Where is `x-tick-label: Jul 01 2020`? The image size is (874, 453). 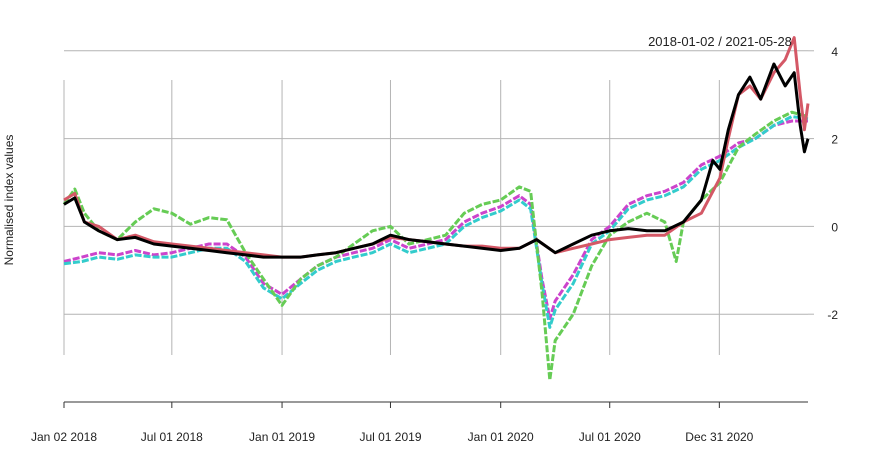
x-tick-label: Jul 01 2020 is located at coordinates (610, 437).